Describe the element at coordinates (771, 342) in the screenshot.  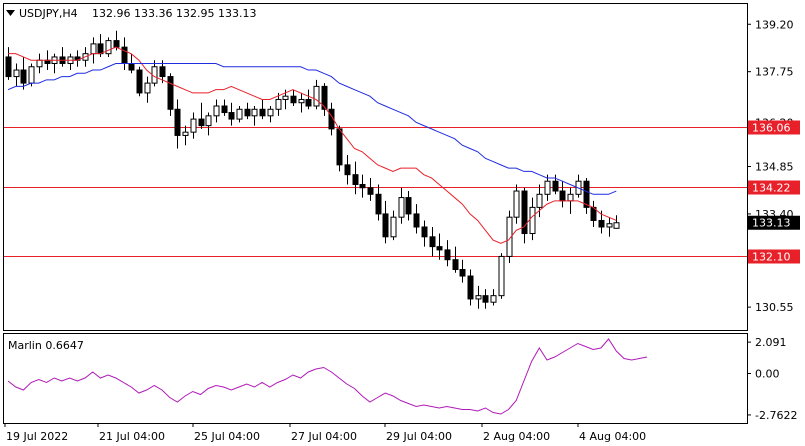
I see `indicator-tick-label: 2.091` at that location.